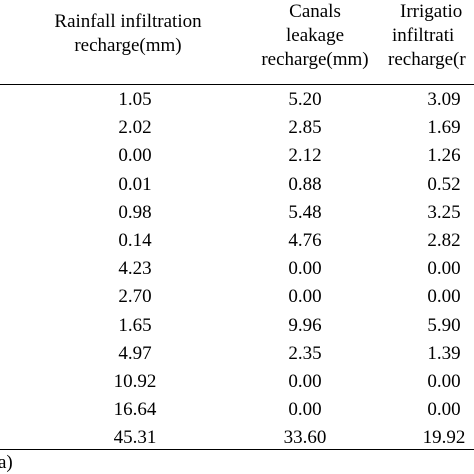 The width and height of the screenshot is (474, 474). Describe the element at coordinates (444, 155) in the screenshot. I see `table-cell: 1.26` at that location.